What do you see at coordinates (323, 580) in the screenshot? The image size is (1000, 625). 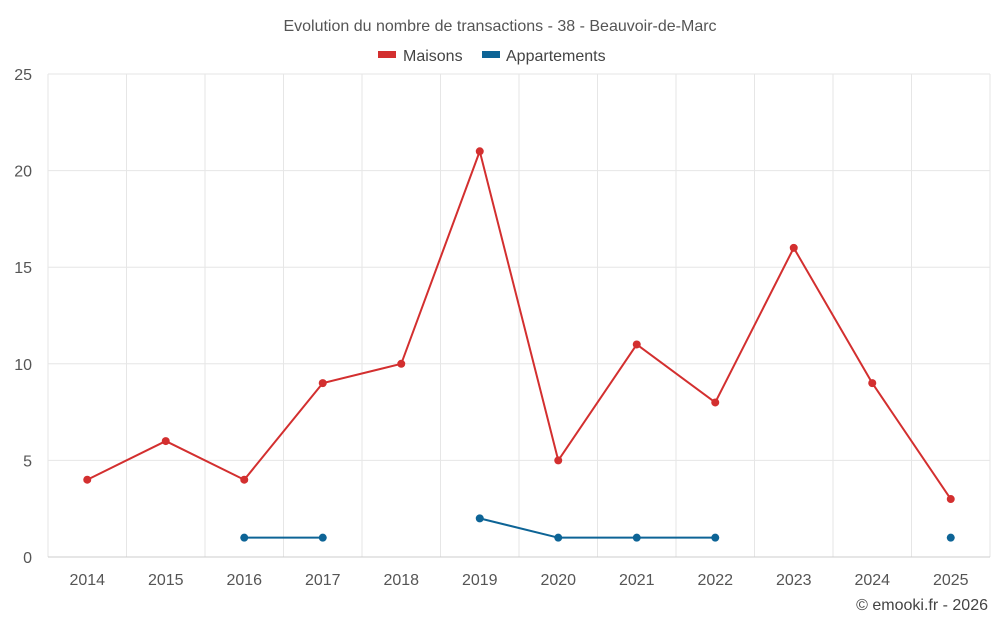 I see `x-tick-label: 2017` at bounding box center [323, 580].